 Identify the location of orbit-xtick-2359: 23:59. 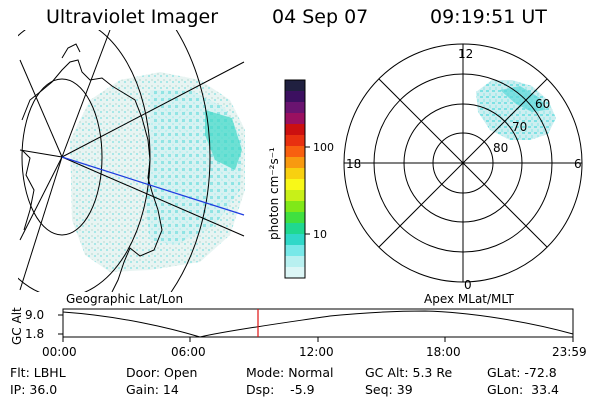
(569, 352).